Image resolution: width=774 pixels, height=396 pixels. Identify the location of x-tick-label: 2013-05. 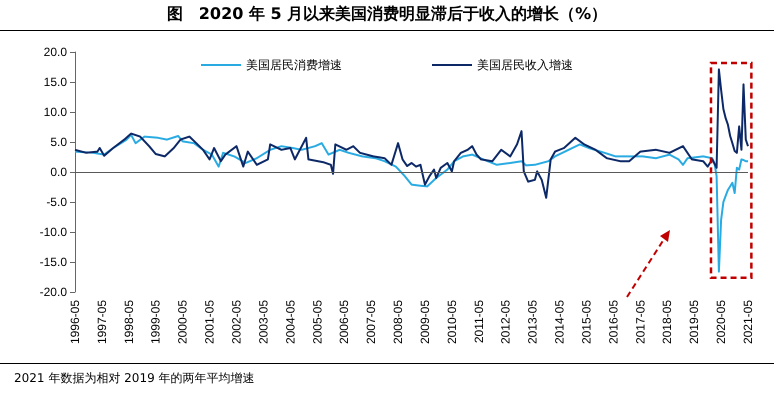
(533, 322).